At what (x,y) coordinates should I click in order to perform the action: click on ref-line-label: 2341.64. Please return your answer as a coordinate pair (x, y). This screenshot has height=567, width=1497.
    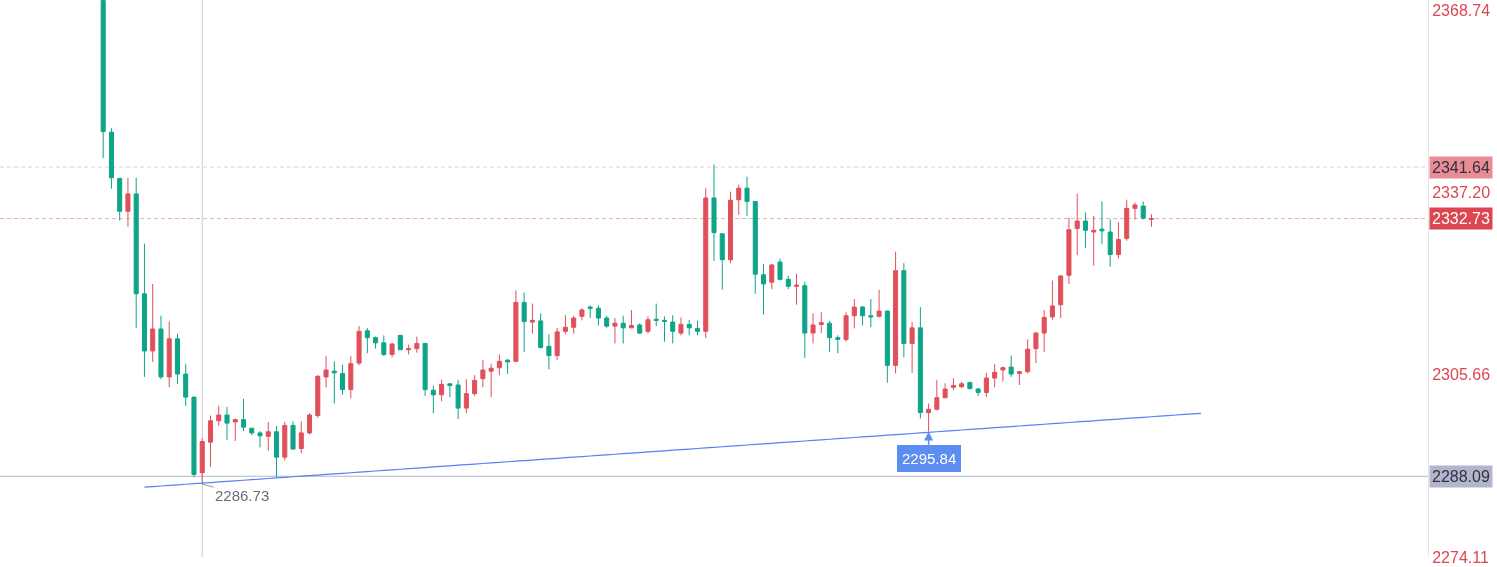
    Looking at the image, I should click on (1461, 167).